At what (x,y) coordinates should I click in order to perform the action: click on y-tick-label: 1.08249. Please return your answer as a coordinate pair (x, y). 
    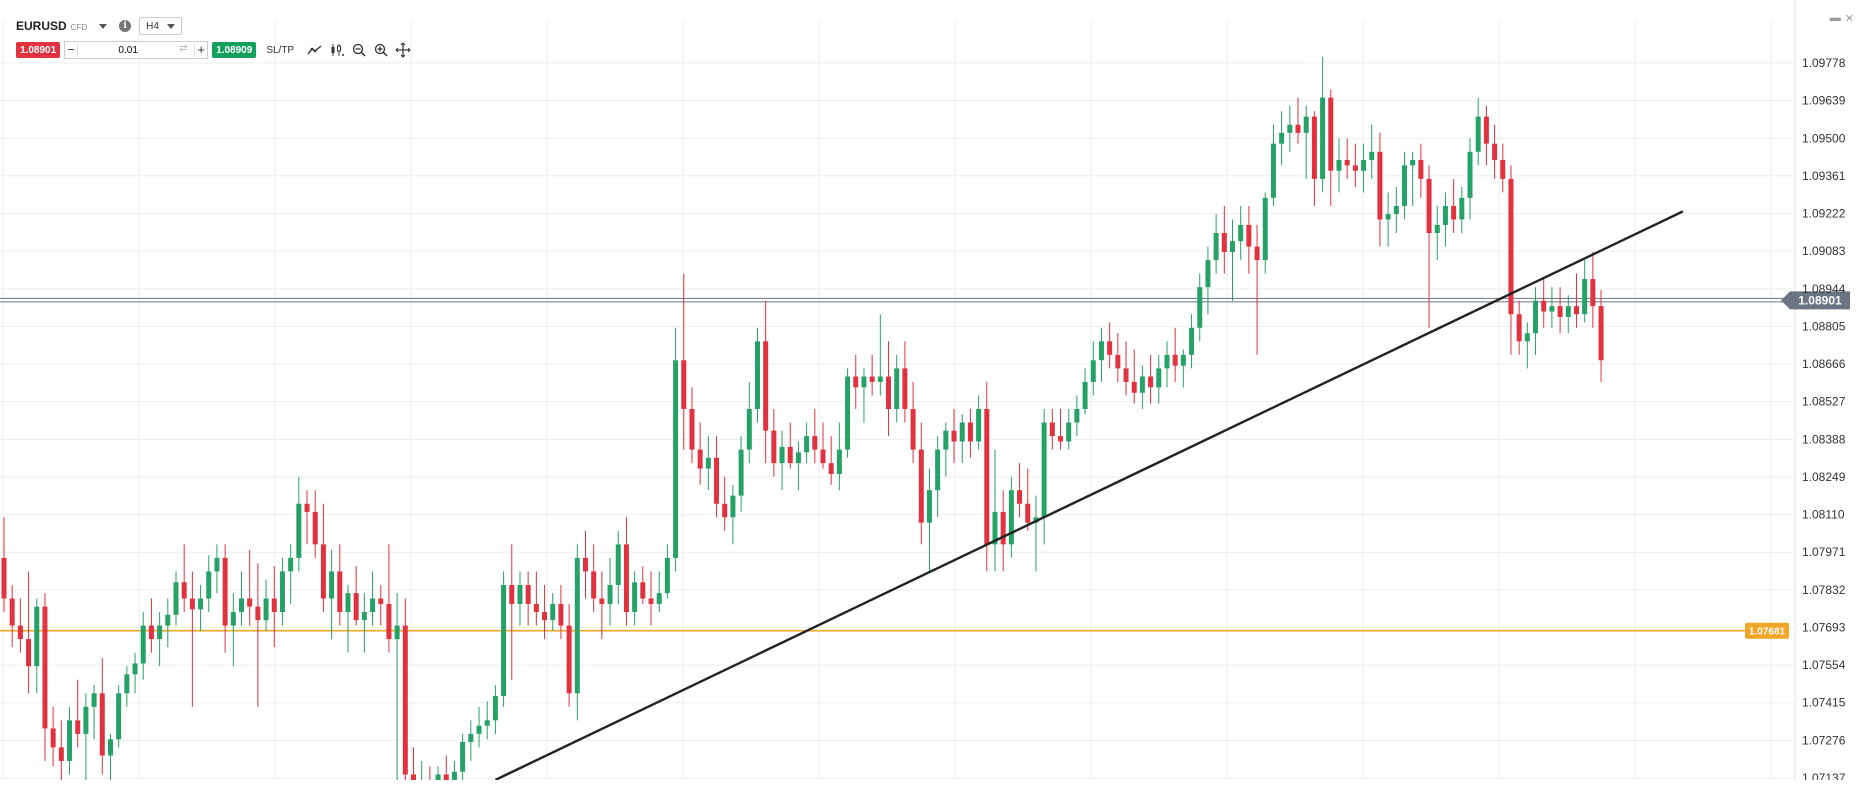
    Looking at the image, I should click on (1824, 477).